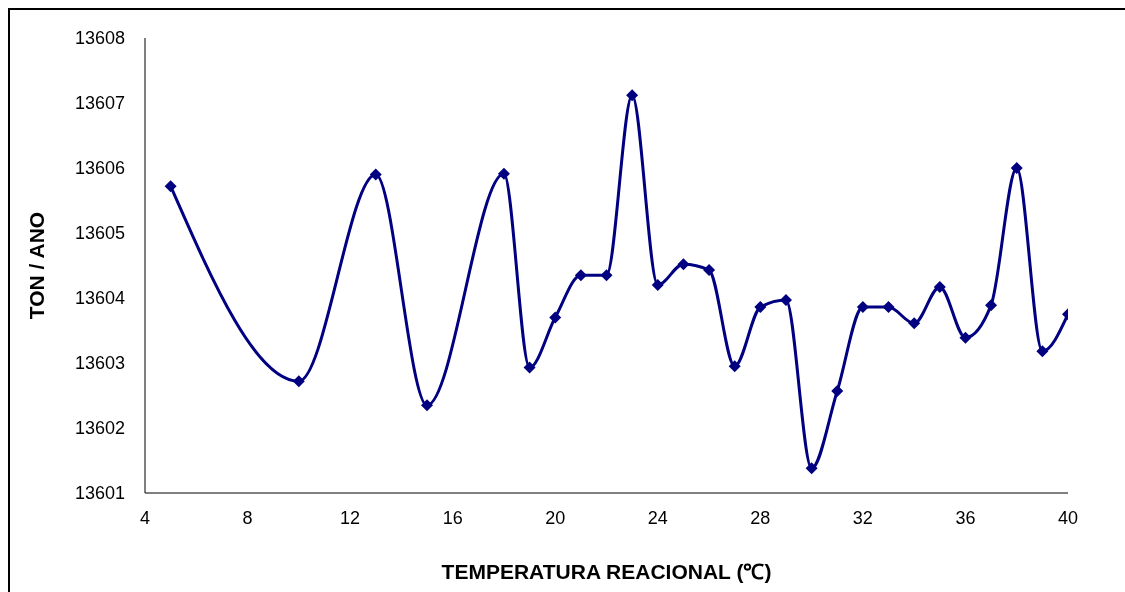 The width and height of the screenshot is (1125, 592). I want to click on x-tick-label: 8, so click(247, 517).